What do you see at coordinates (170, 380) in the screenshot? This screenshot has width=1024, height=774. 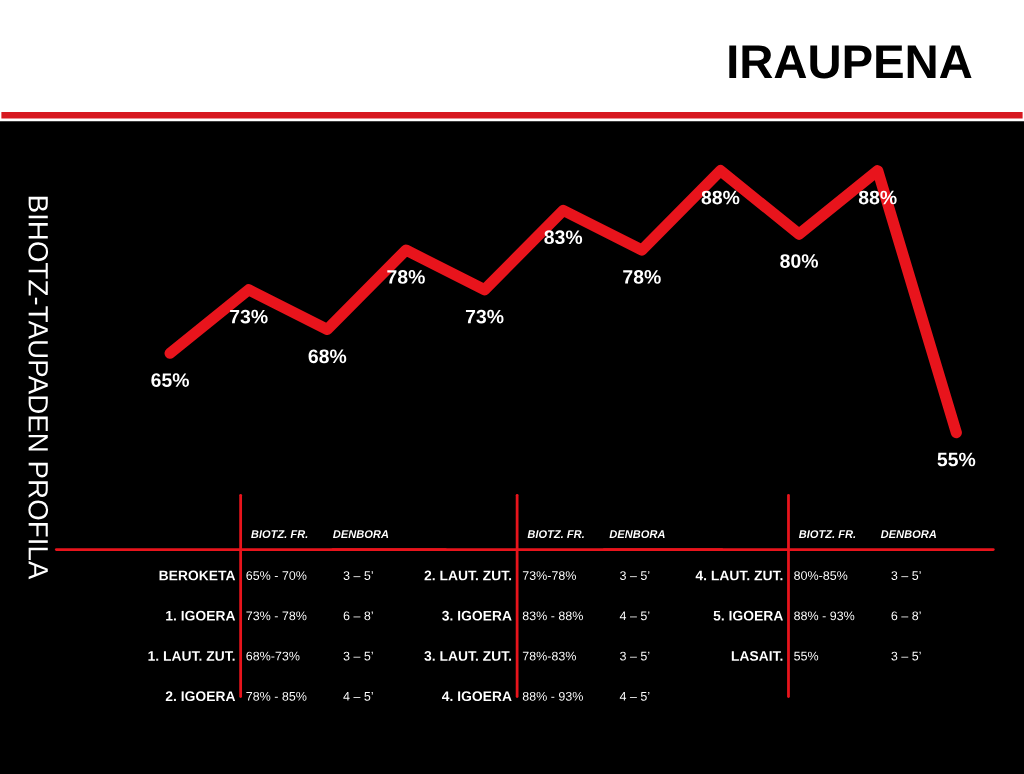 I see `data-label: 65%` at bounding box center [170, 380].